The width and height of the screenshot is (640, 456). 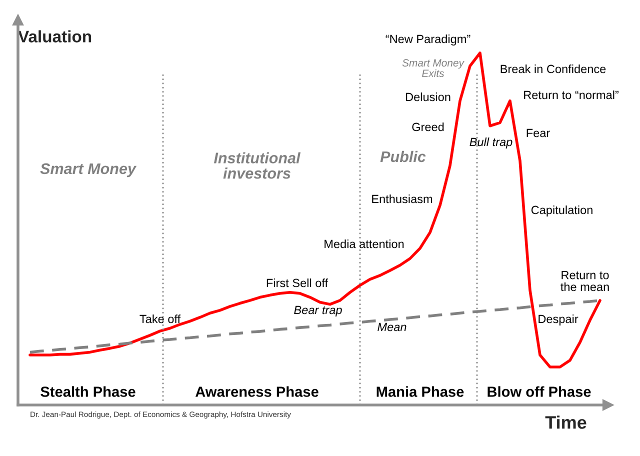 What do you see at coordinates (428, 97) in the screenshot?
I see `annotation: Delusion` at bounding box center [428, 97].